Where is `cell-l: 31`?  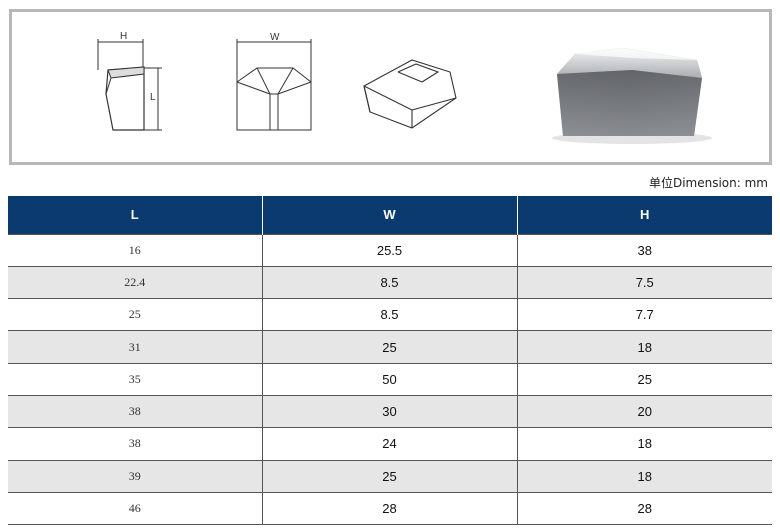 cell-l: 31 is located at coordinates (135, 347).